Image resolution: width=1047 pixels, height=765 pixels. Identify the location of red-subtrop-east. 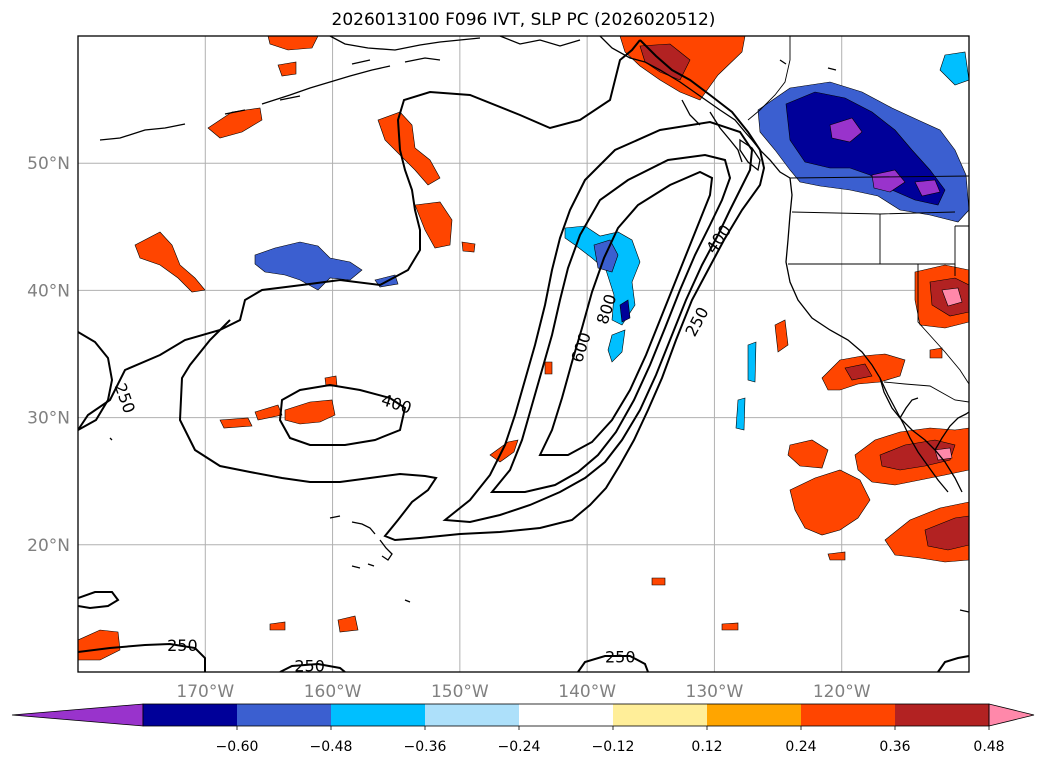
(830, 502).